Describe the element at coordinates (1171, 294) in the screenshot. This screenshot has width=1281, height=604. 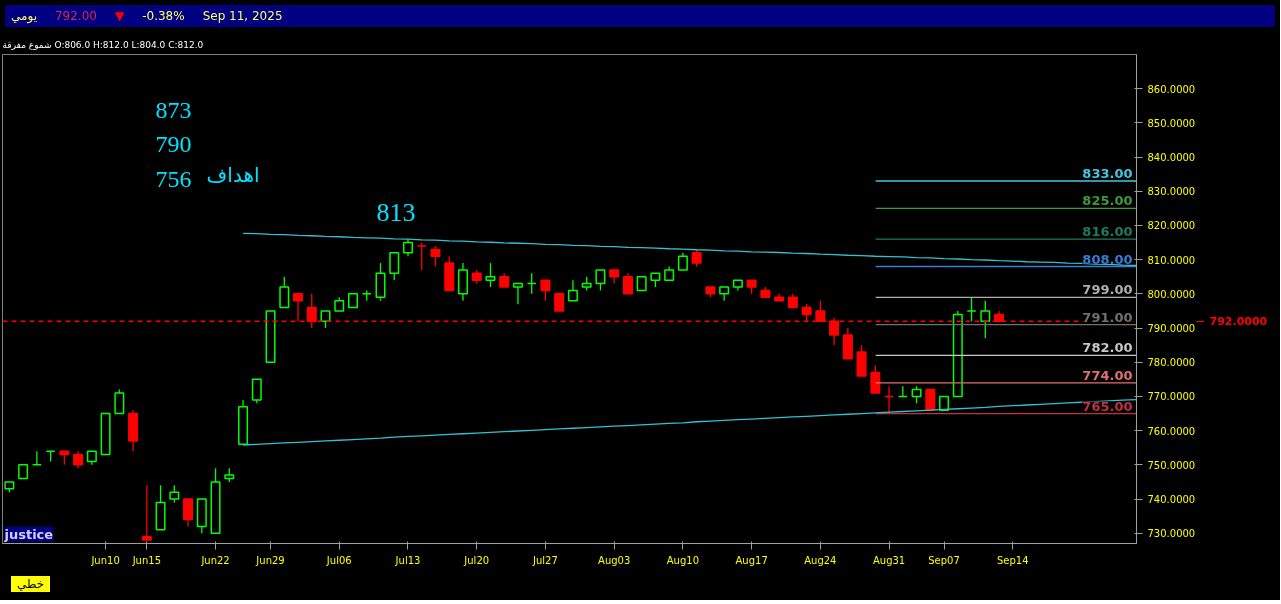
I see `y-tick-label: 800.0000` at that location.